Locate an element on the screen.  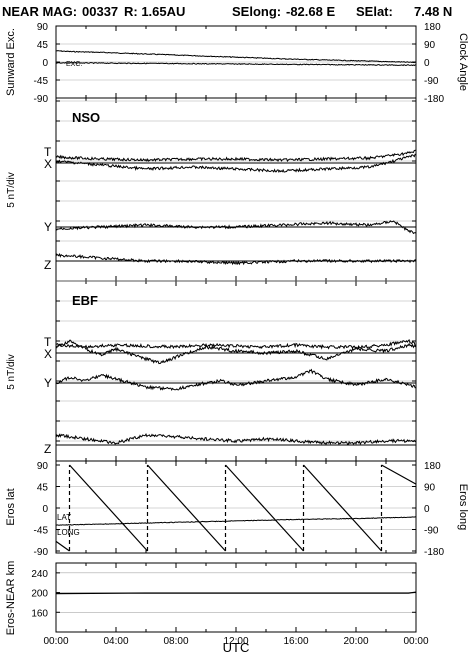
range-ylabel: Eros-NEAR km is located at coordinates (11, 598).